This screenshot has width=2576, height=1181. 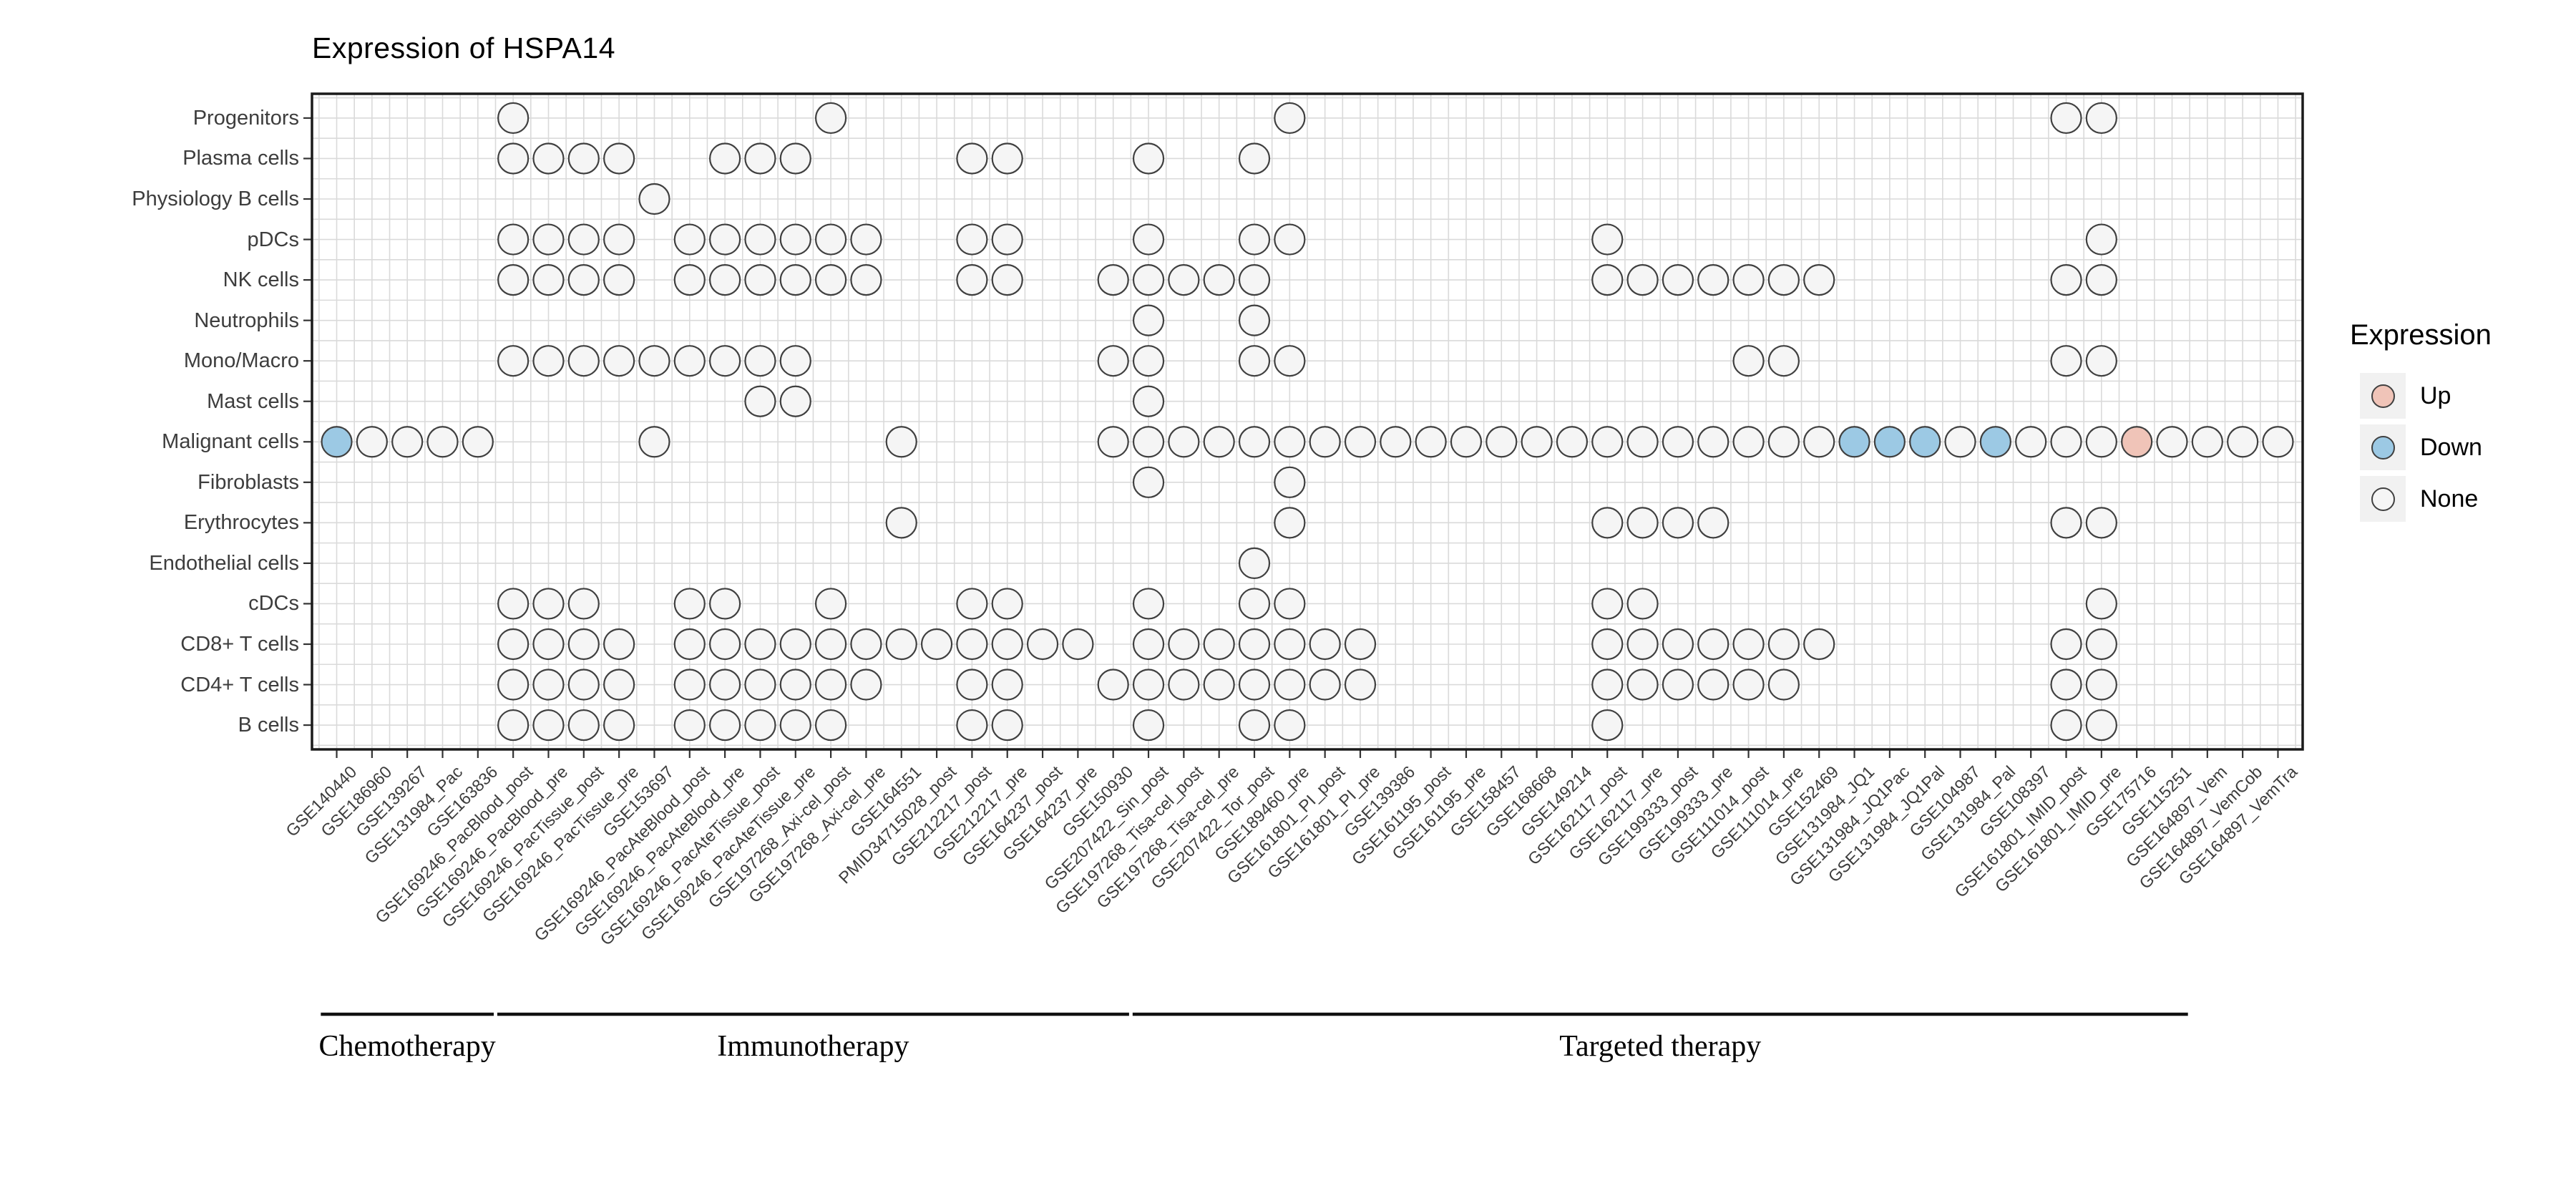 I want to click on none-dot-icon, so click(x=2383, y=499).